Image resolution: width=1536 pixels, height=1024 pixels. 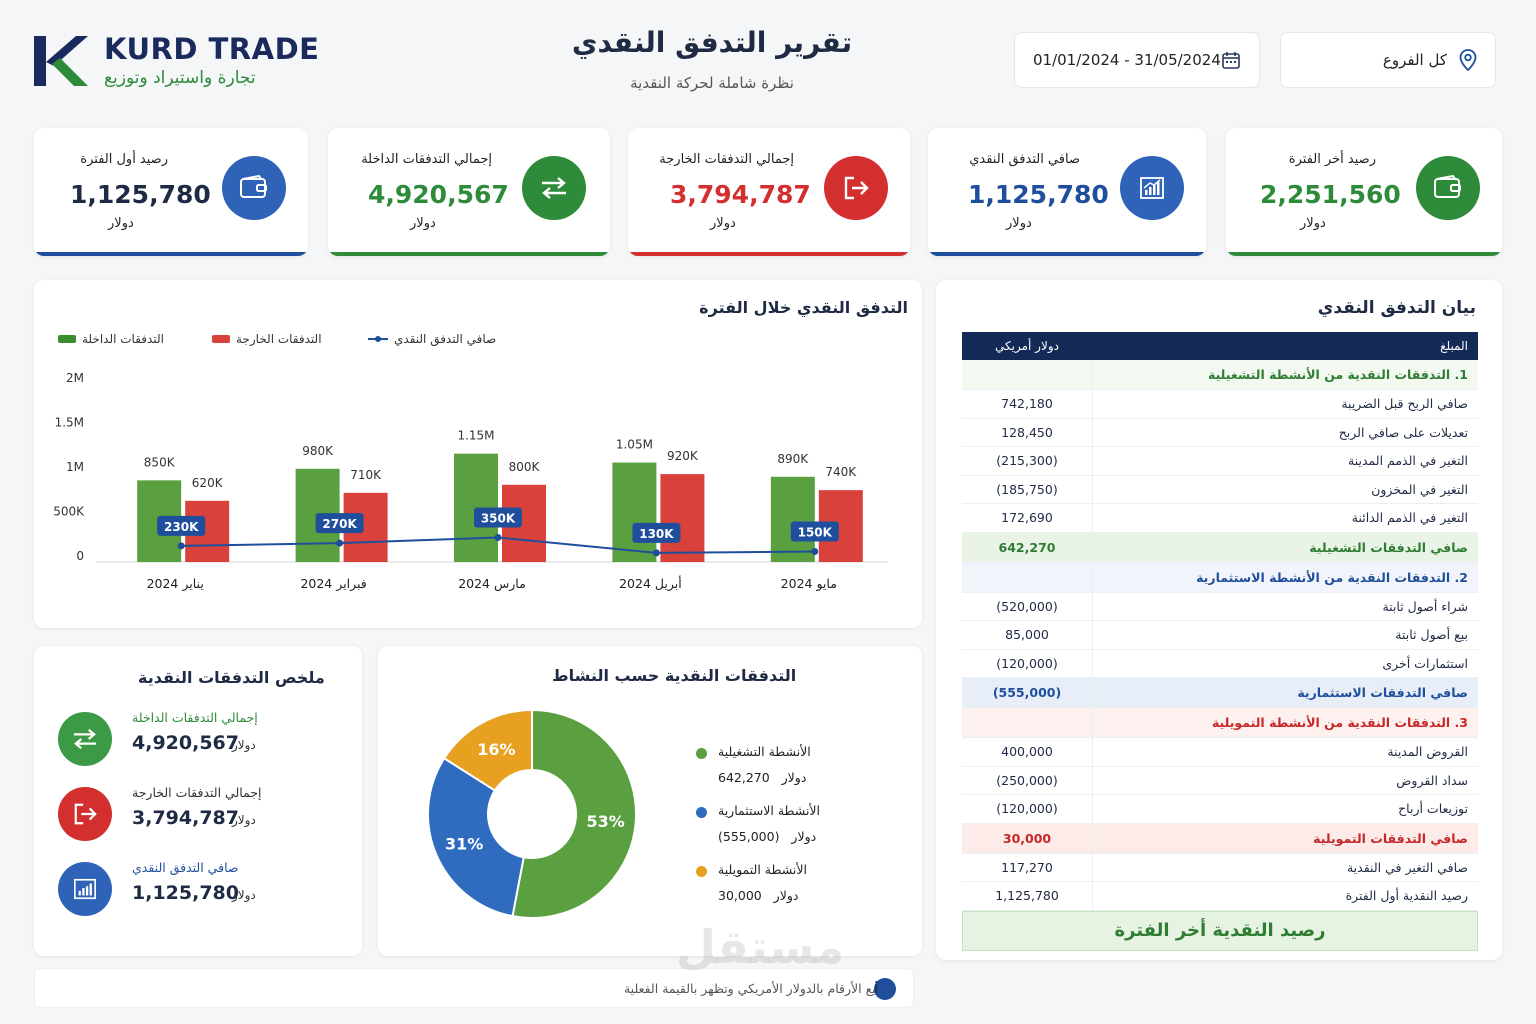 What do you see at coordinates (80, 556) in the screenshot?
I see `y-tick-label: 0` at bounding box center [80, 556].